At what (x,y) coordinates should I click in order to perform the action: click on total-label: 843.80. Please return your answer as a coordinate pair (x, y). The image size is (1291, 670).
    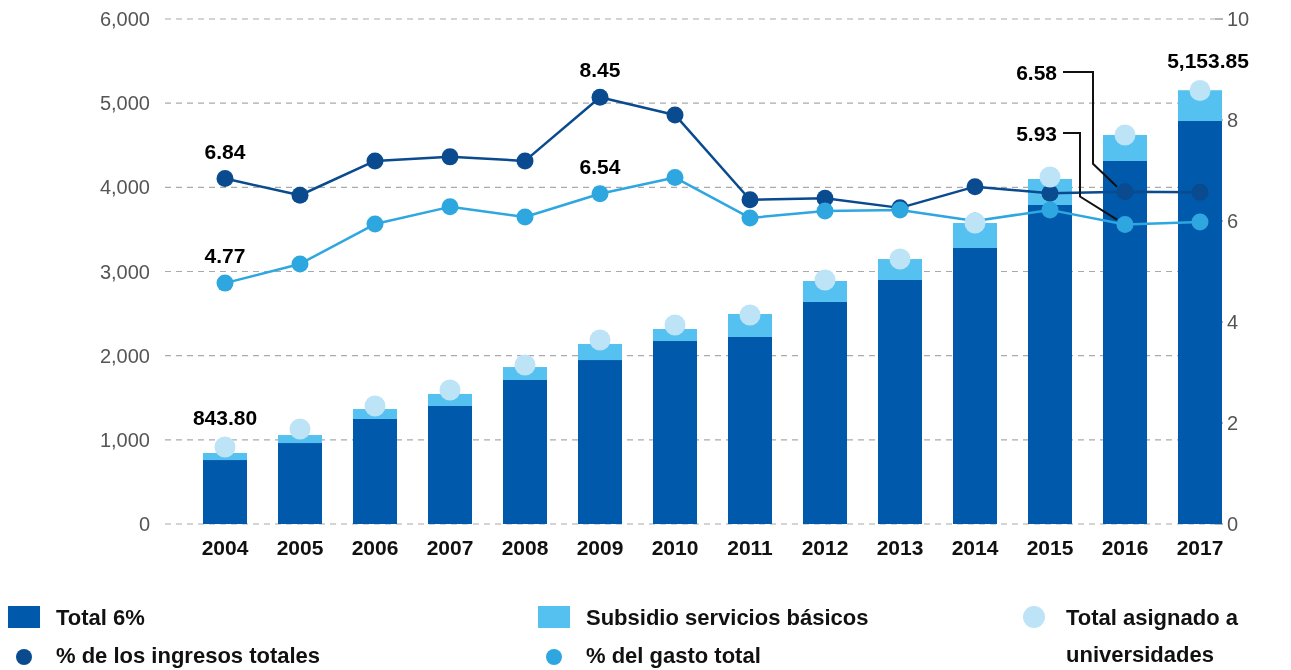
    Looking at the image, I should click on (225, 417).